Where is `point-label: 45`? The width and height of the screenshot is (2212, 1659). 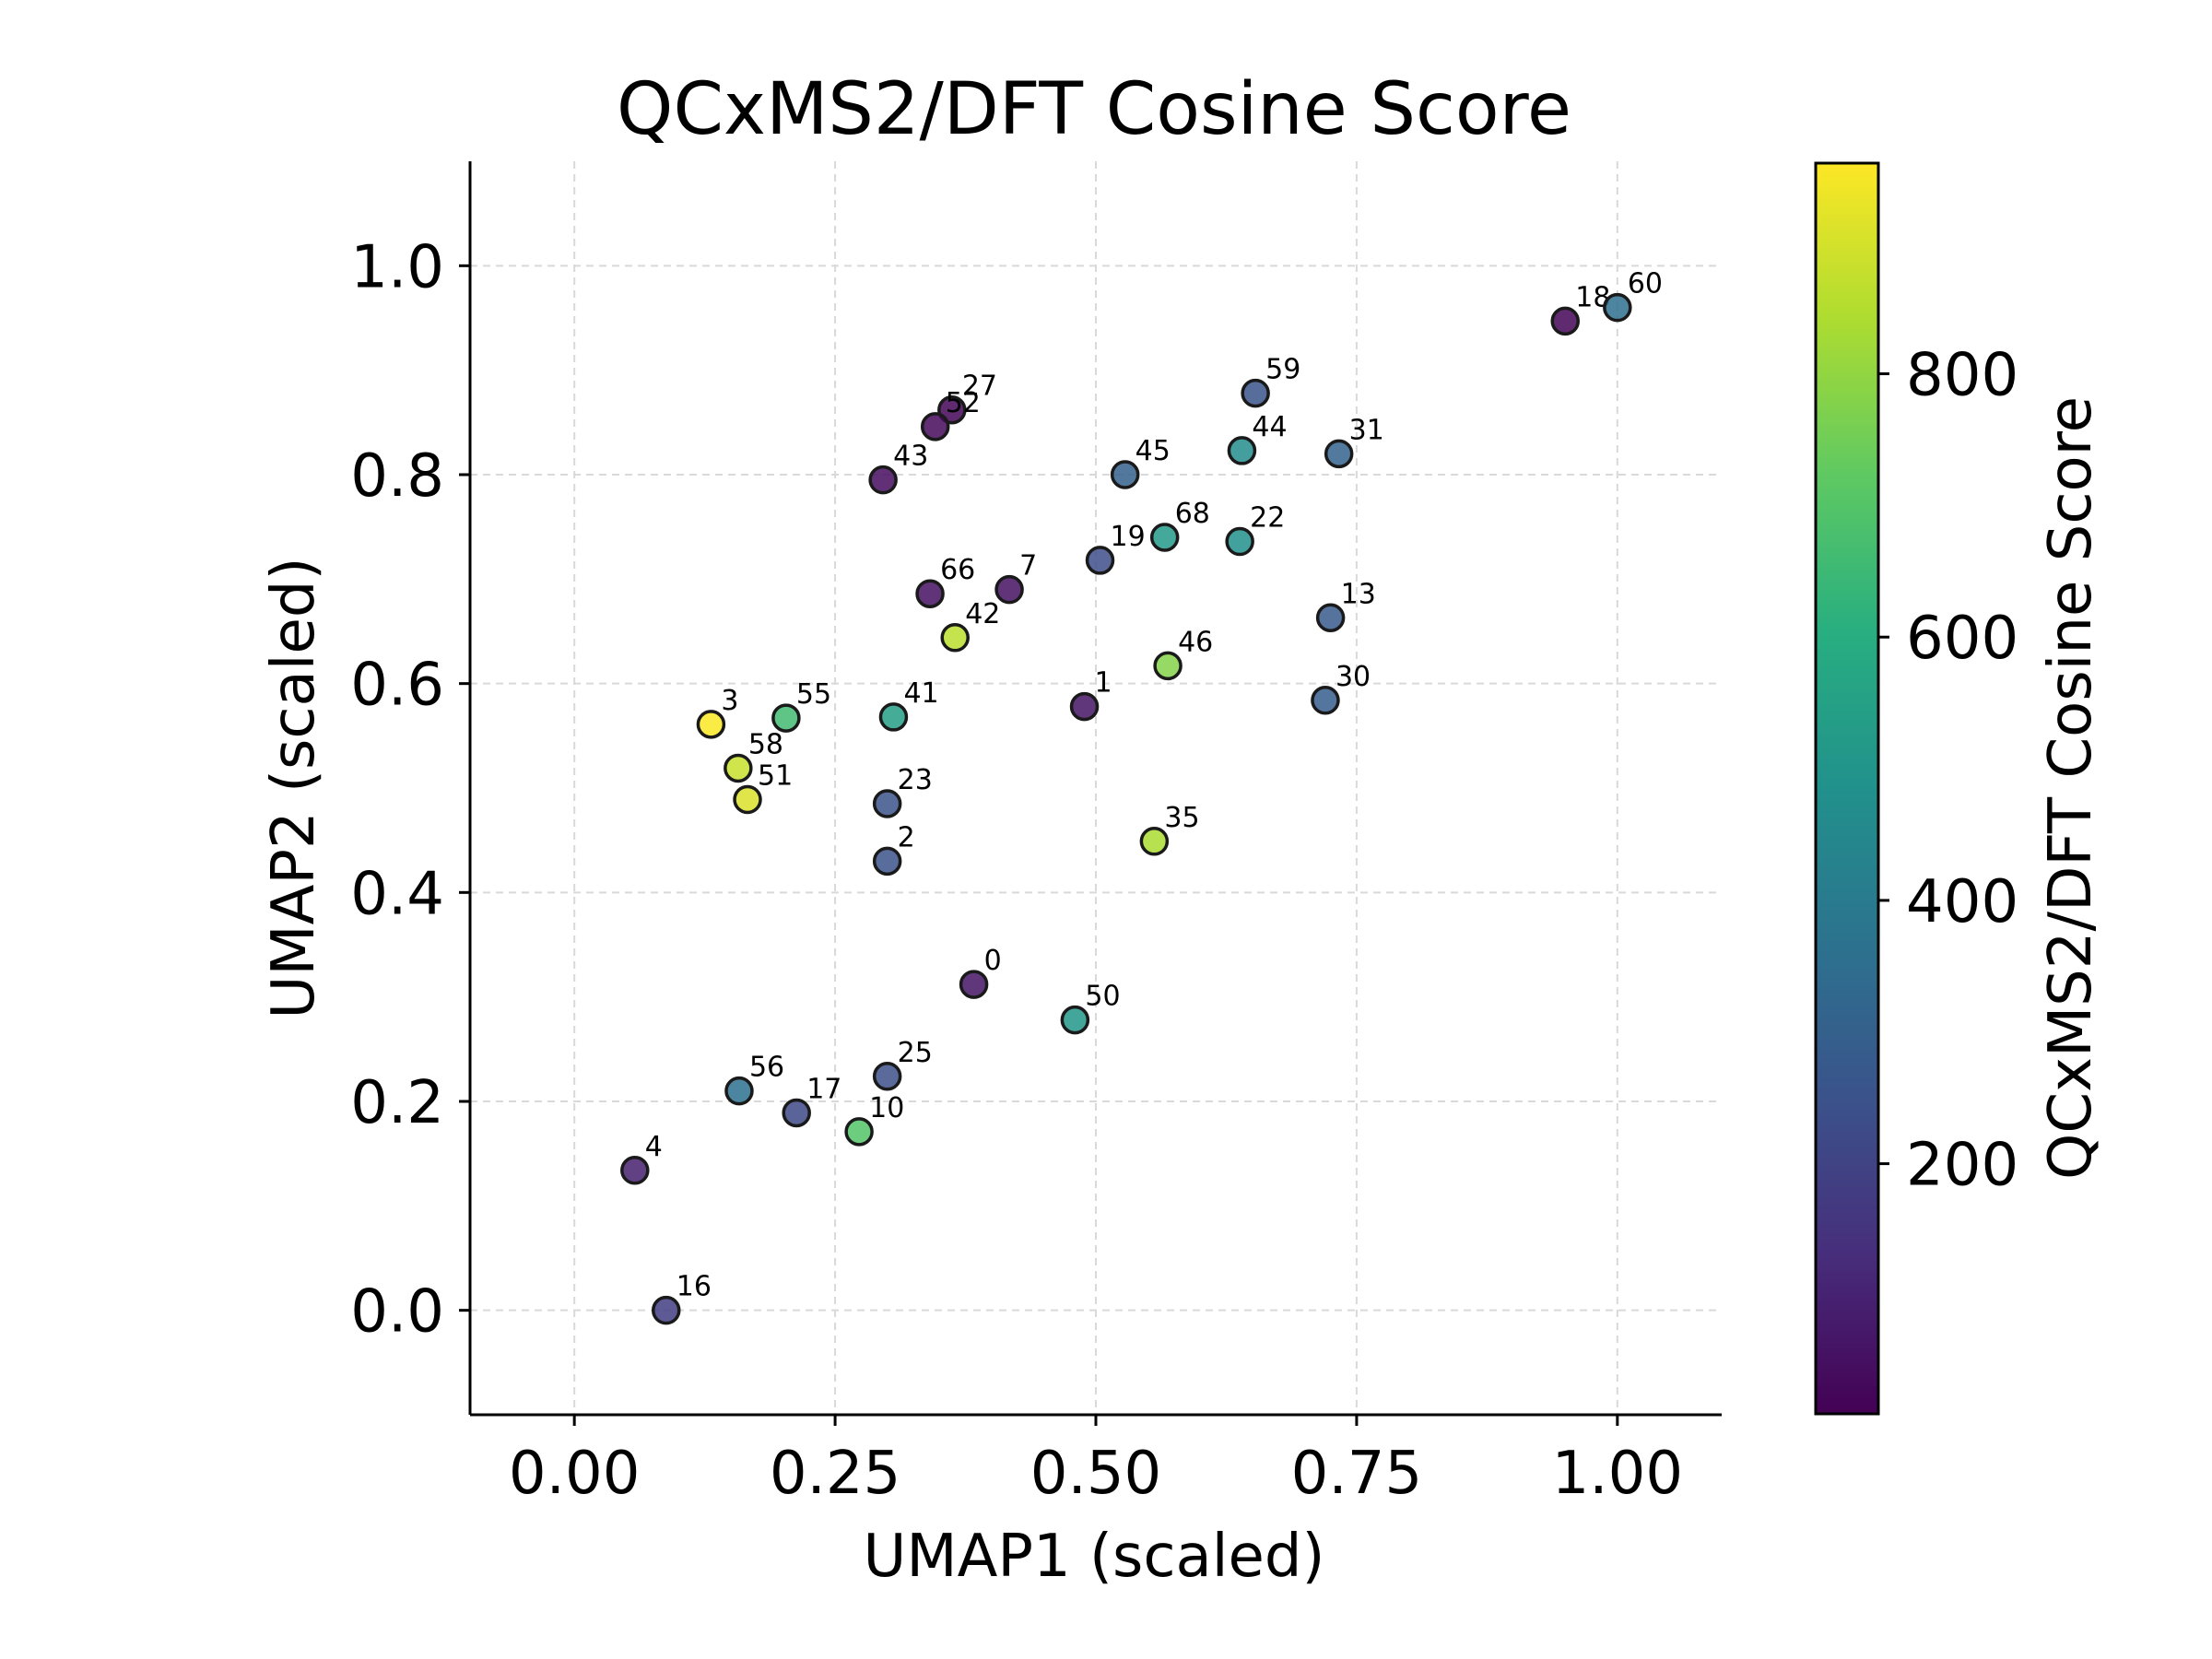 point-label: 45 is located at coordinates (1153, 451).